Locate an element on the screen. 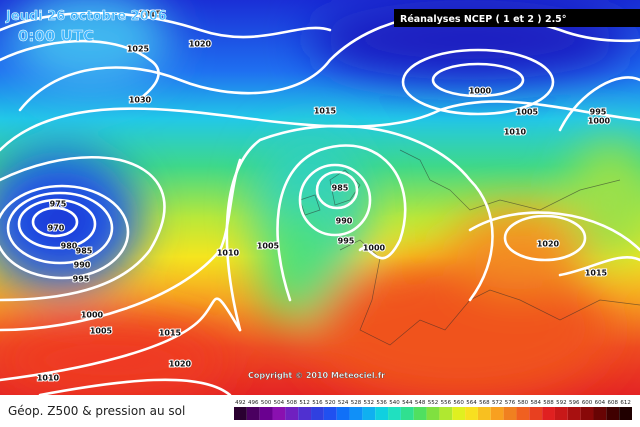 The height and width of the screenshot is (427, 640). source-banner is located at coordinates (517, 18).